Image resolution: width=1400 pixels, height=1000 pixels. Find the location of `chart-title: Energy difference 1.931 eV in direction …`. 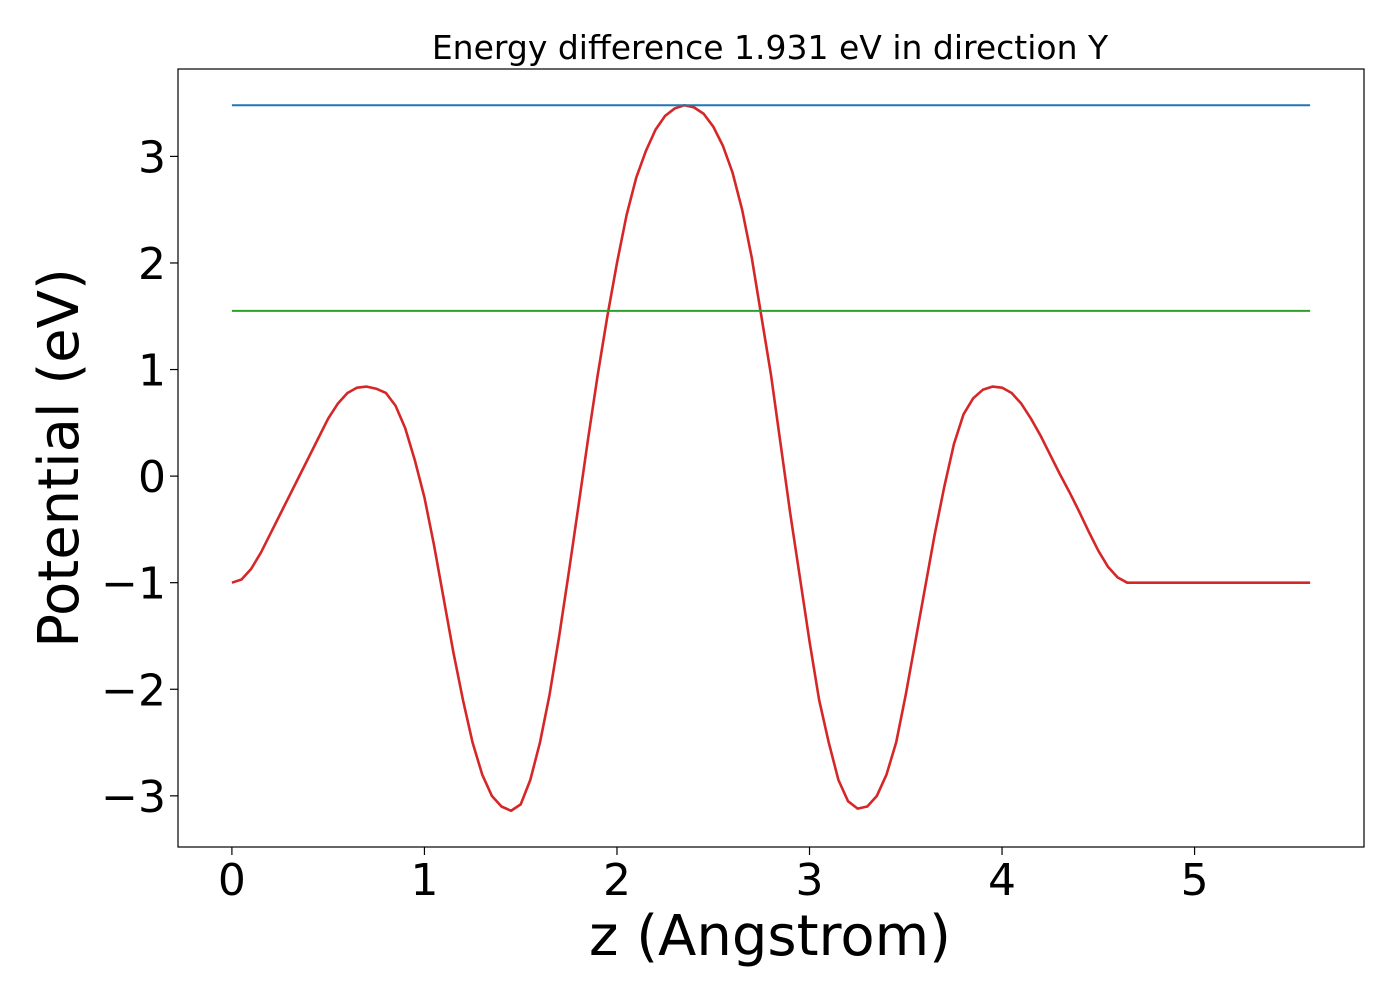

chart-title: Energy difference 1.931 eV in direction … is located at coordinates (770, 47).